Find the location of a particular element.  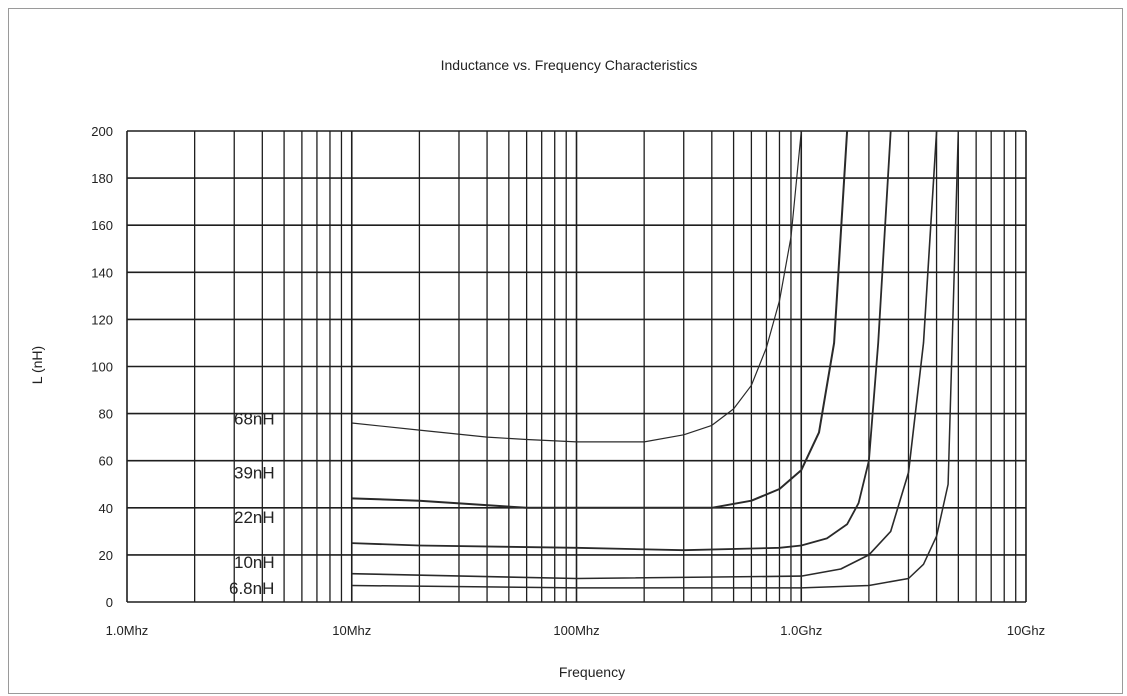

y-tick-label: 20 is located at coordinates (106, 555).